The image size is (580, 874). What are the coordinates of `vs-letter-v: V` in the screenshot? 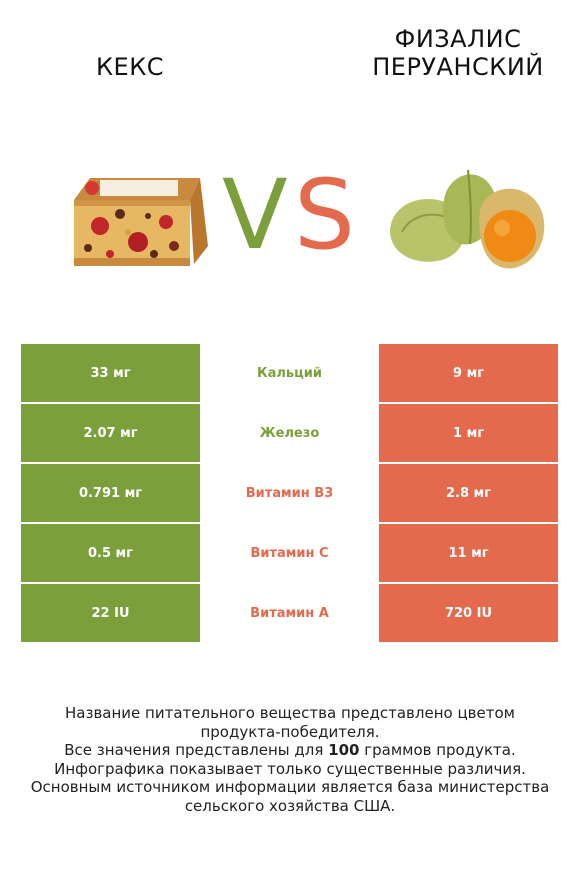 It's located at (255, 215).